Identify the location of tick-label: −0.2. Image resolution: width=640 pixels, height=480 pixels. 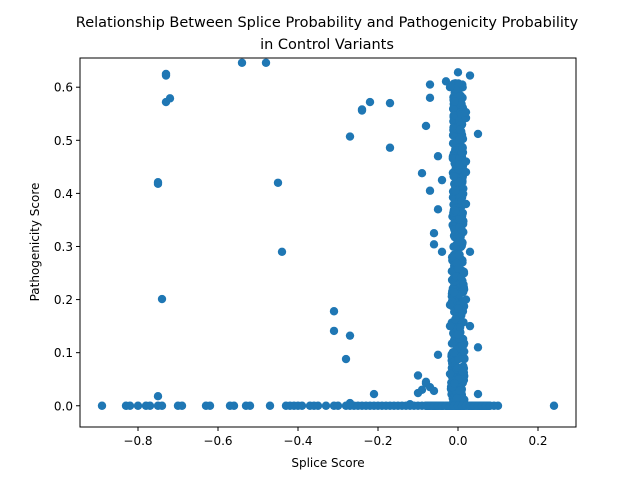
(377, 441).